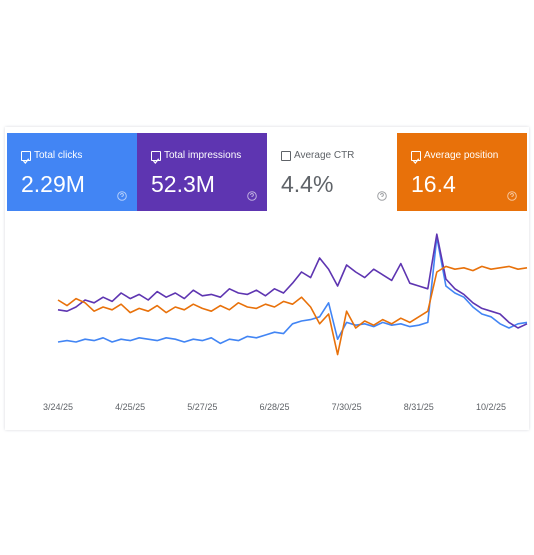 Image resolution: width=534 pixels, height=555 pixels. What do you see at coordinates (461, 155) in the screenshot?
I see `card-label: Average position` at bounding box center [461, 155].